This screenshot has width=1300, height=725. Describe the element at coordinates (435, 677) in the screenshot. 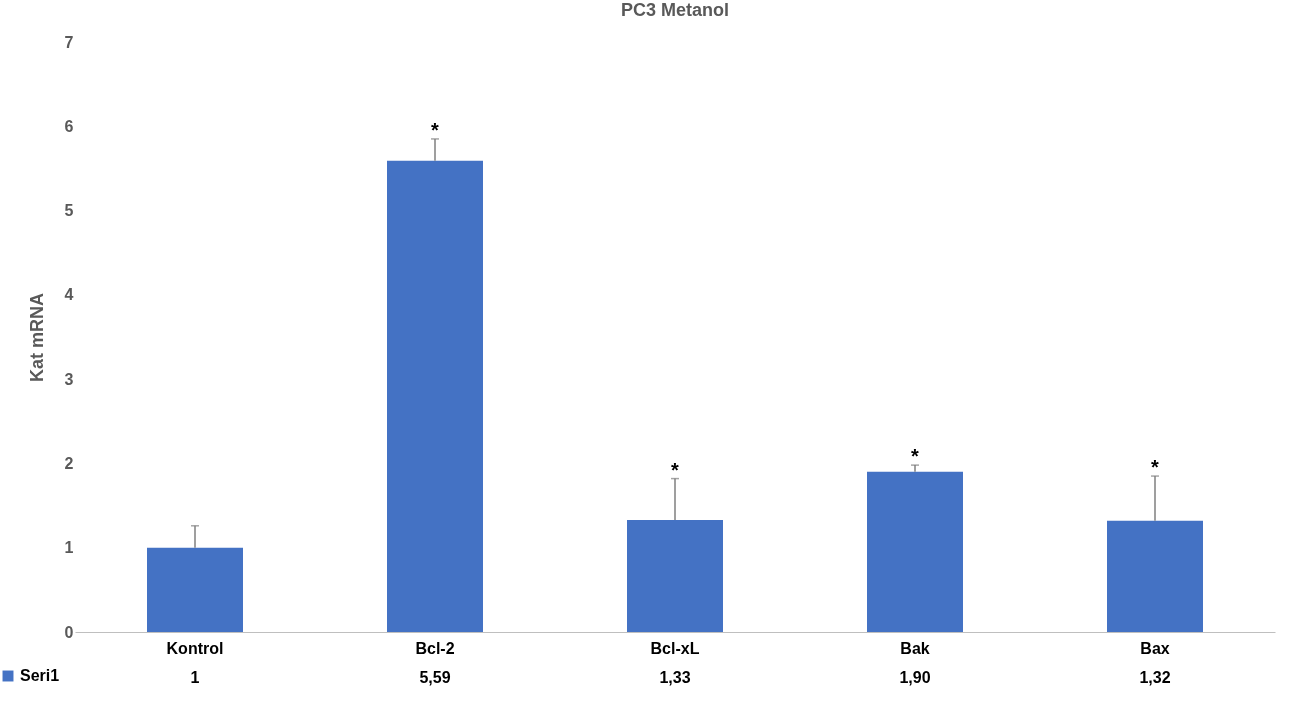

I see `data-label: 5,59` at that location.